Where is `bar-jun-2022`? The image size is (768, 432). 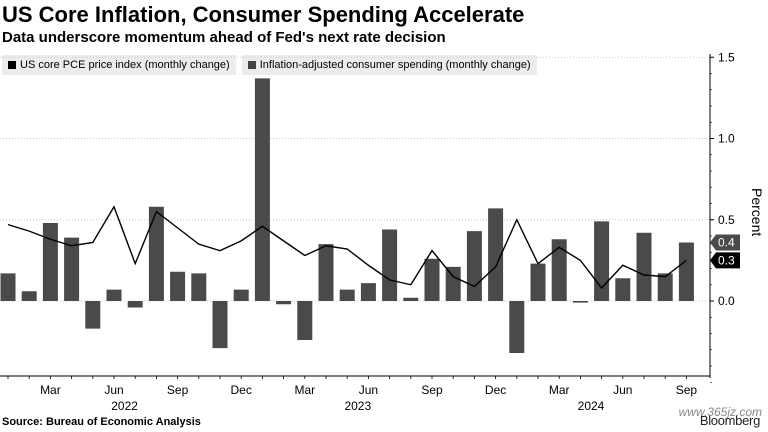 bar-jun-2022 is located at coordinates (114, 295).